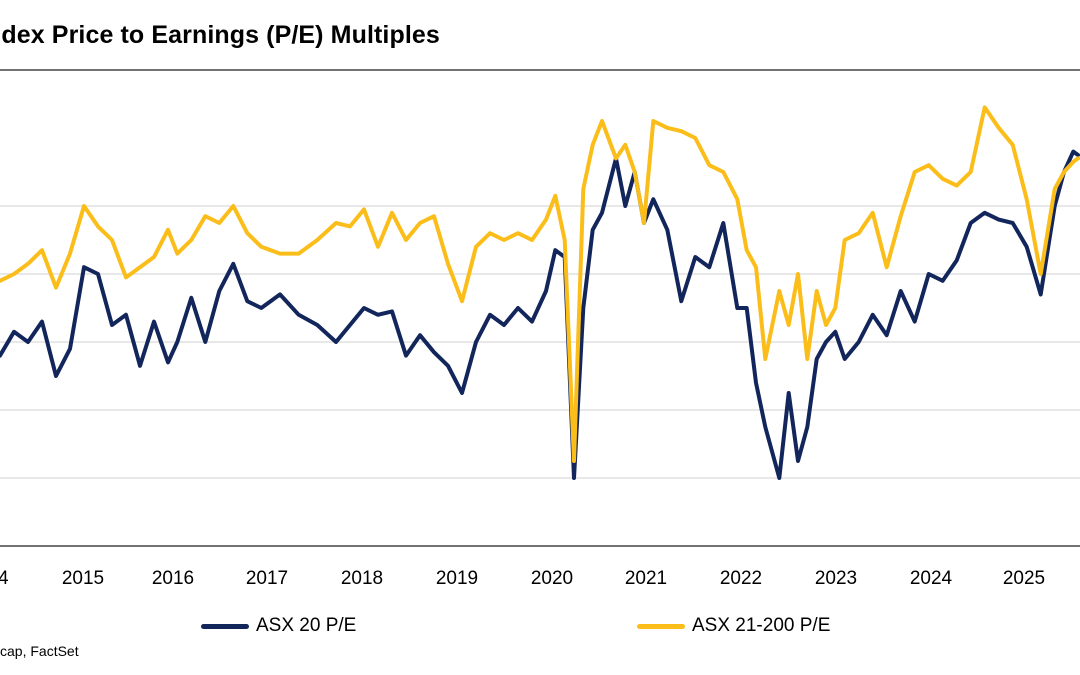 Image resolution: width=1080 pixels, height=675 pixels. What do you see at coordinates (4, 578) in the screenshot?
I see `x-tick-label: 4` at bounding box center [4, 578].